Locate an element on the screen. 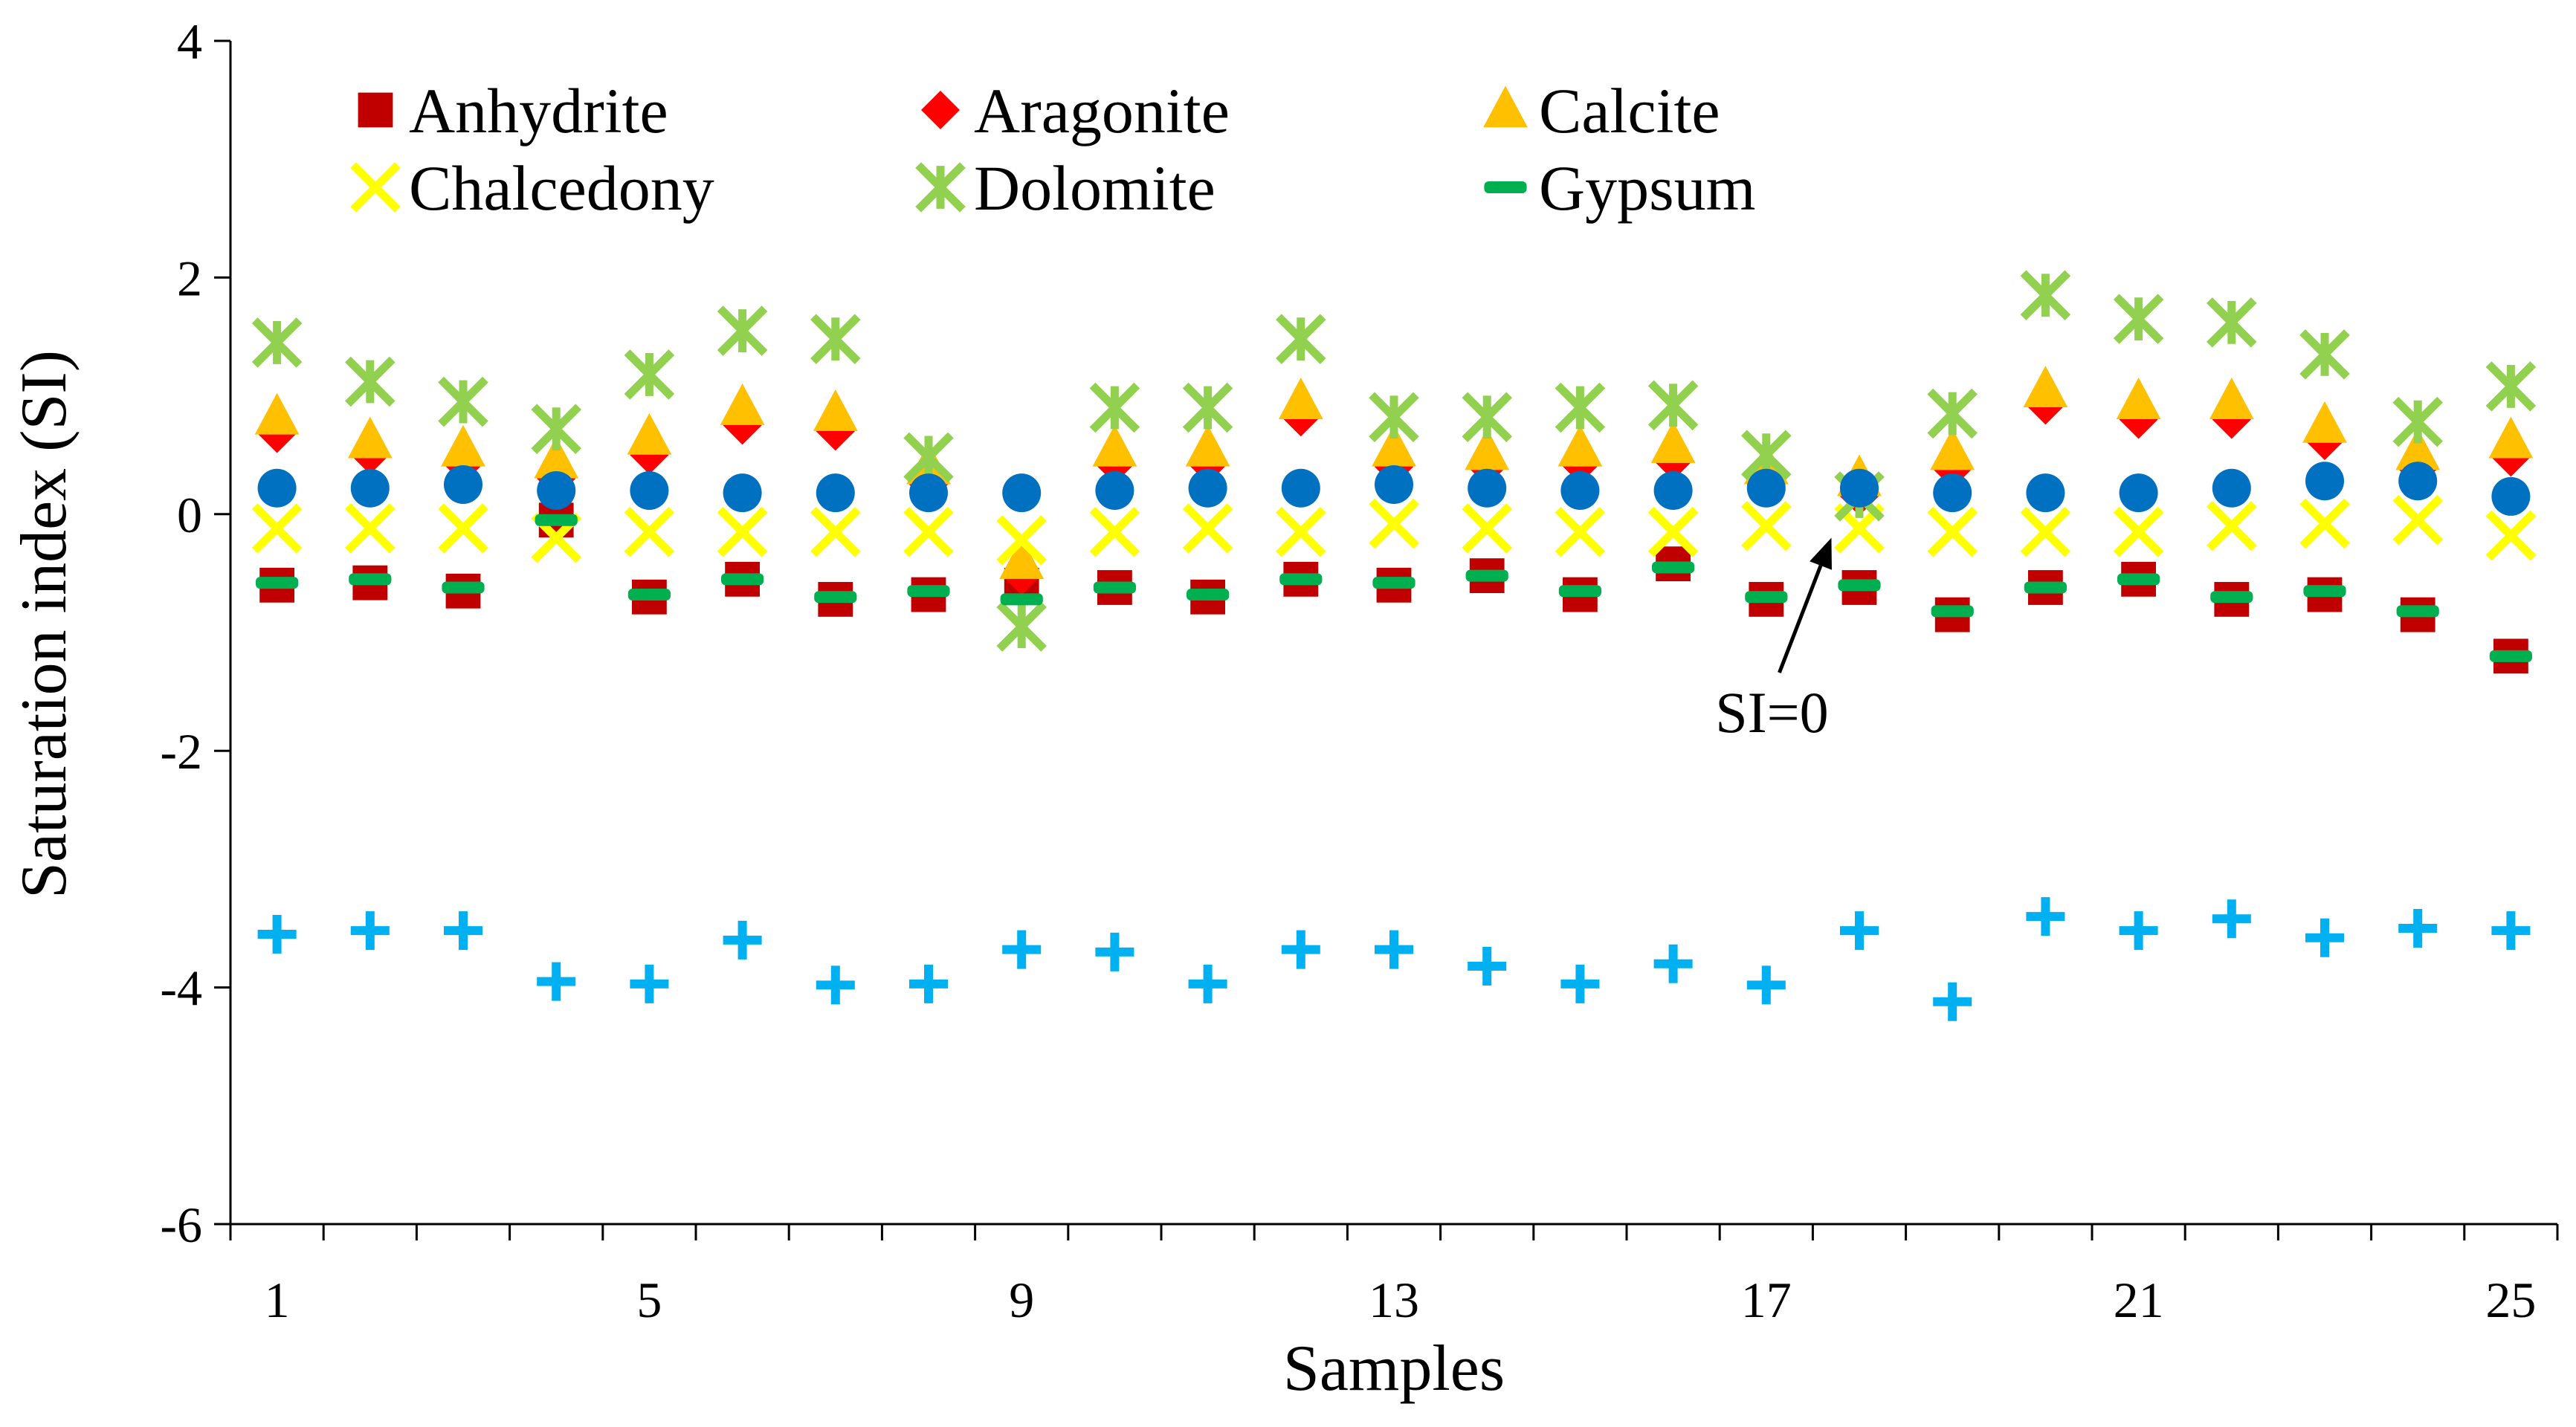  legend-item-aragonite: Aragonite is located at coordinates (1075, 110).